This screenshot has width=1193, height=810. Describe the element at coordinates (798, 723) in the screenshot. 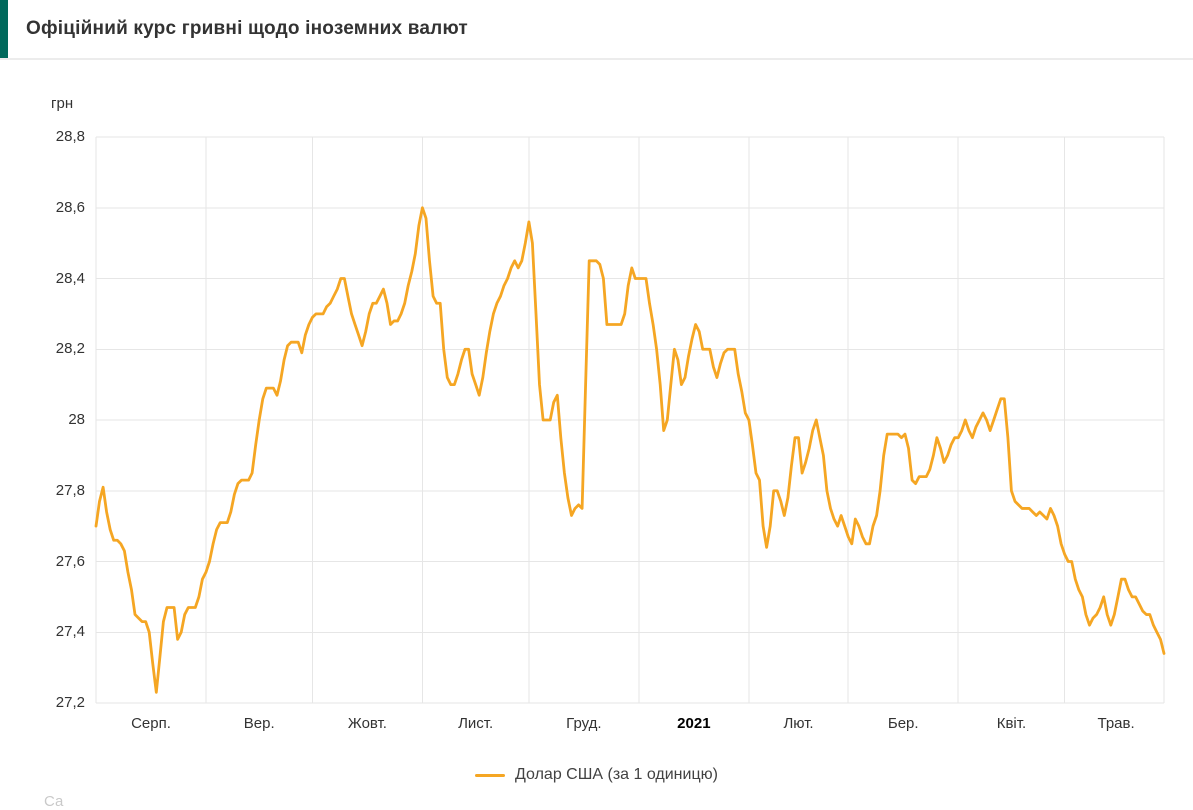

I see `x-tick-label: Лют.` at that location.